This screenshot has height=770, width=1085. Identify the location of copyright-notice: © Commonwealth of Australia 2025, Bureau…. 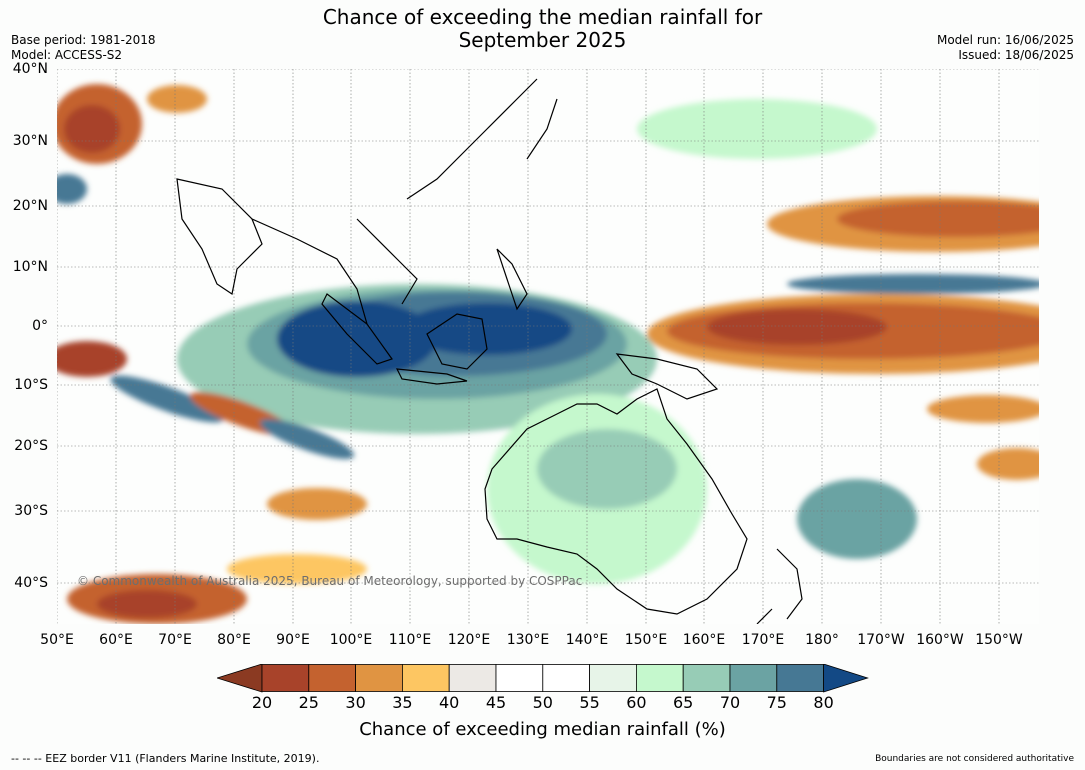
(330, 581).